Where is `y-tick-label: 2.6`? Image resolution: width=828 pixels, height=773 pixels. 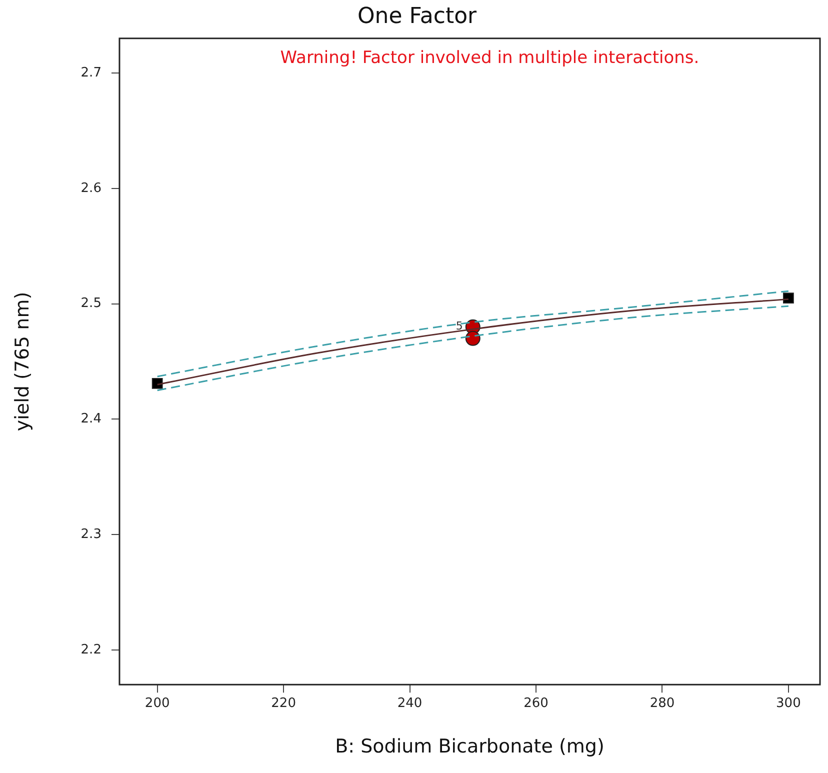
y-tick-label: 2.6 is located at coordinates (91, 188).